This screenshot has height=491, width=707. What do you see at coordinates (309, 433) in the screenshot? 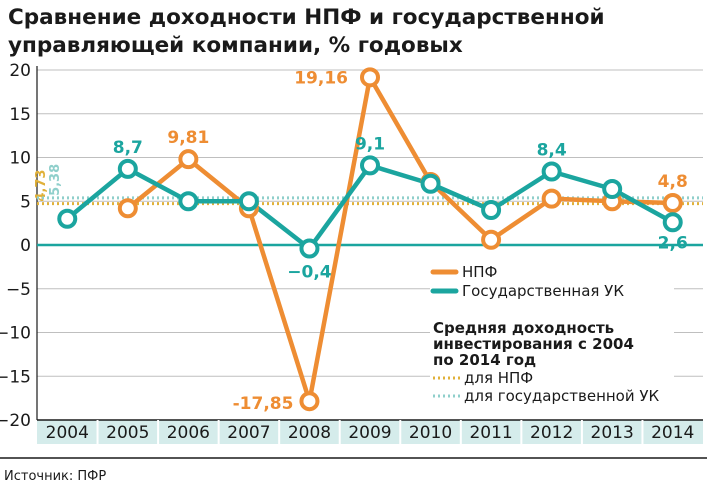
I see `x-tick-label: 2008` at bounding box center [309, 433].